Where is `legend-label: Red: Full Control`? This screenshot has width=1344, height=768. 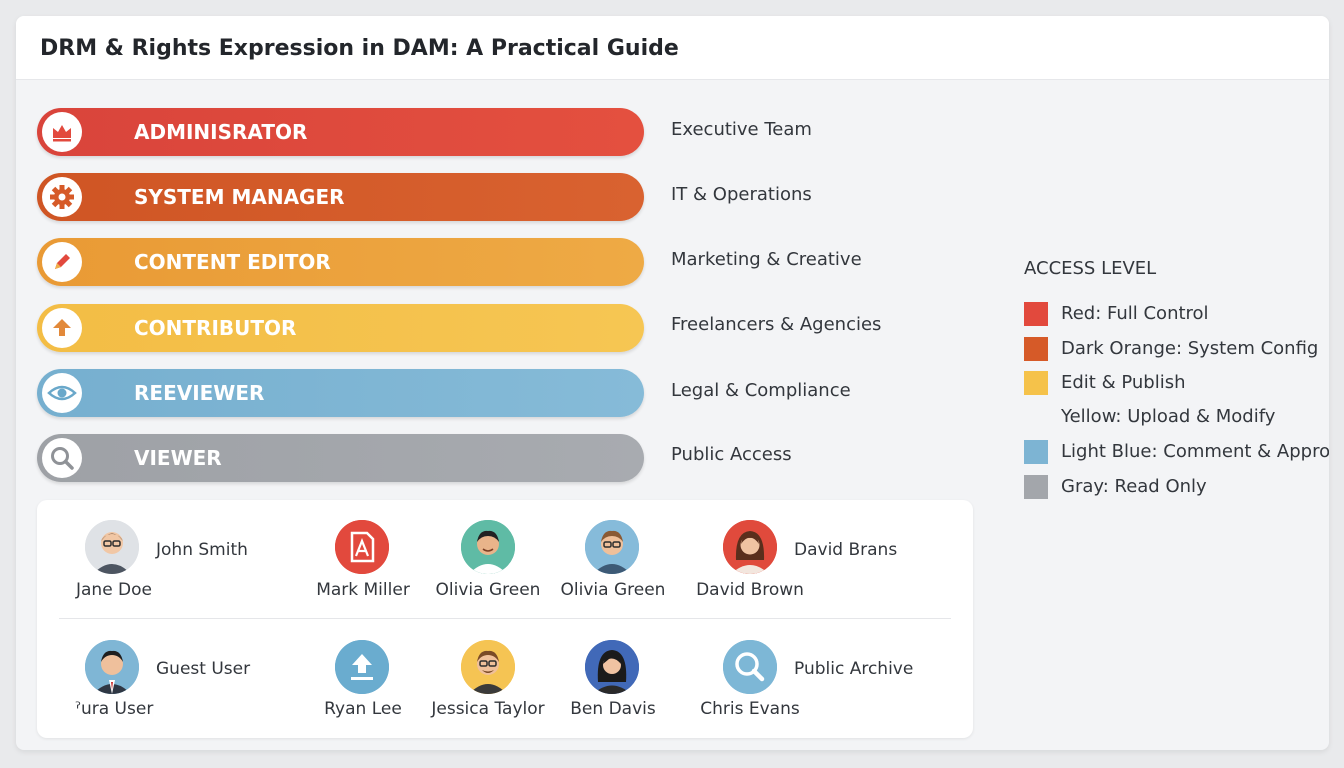 legend-label: Red: Full Control is located at coordinates (1135, 313).